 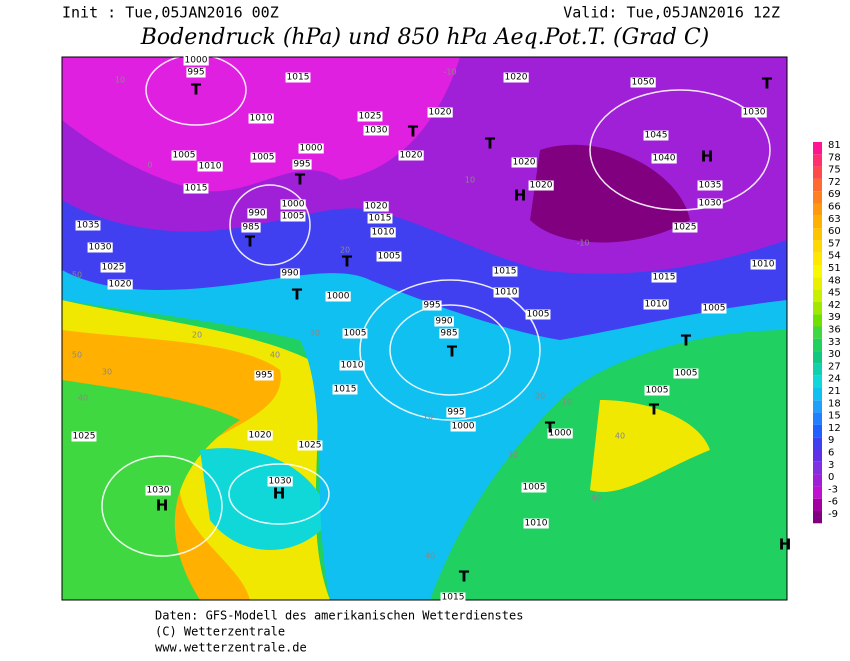 I want to click on isobar-label: 990, so click(x=256, y=214).